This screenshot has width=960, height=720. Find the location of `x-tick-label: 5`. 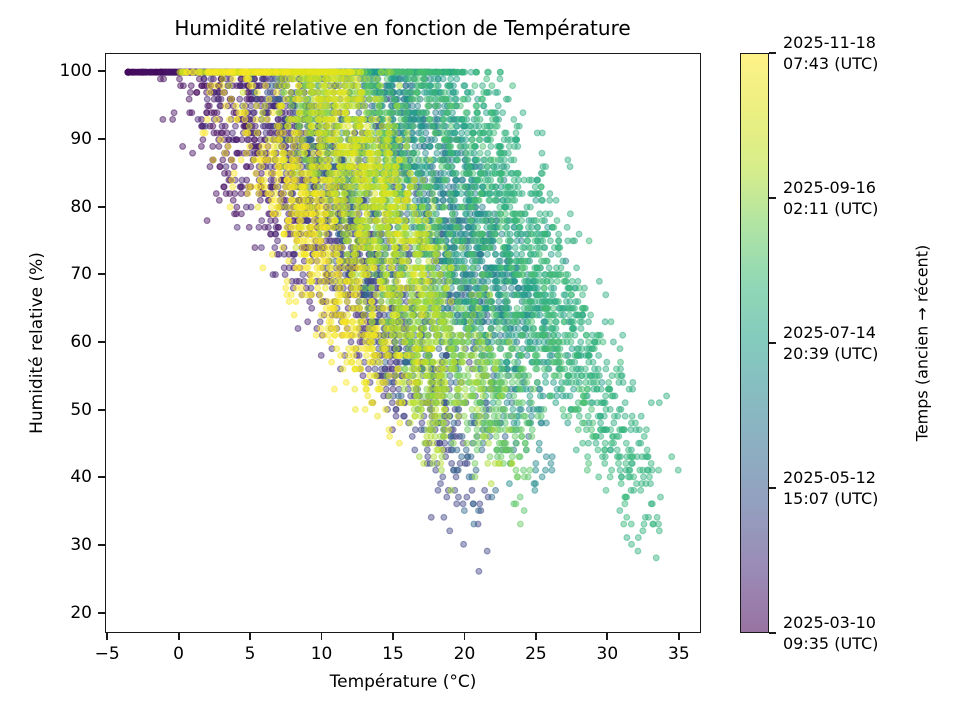

x-tick-label: 5 is located at coordinates (250, 654).